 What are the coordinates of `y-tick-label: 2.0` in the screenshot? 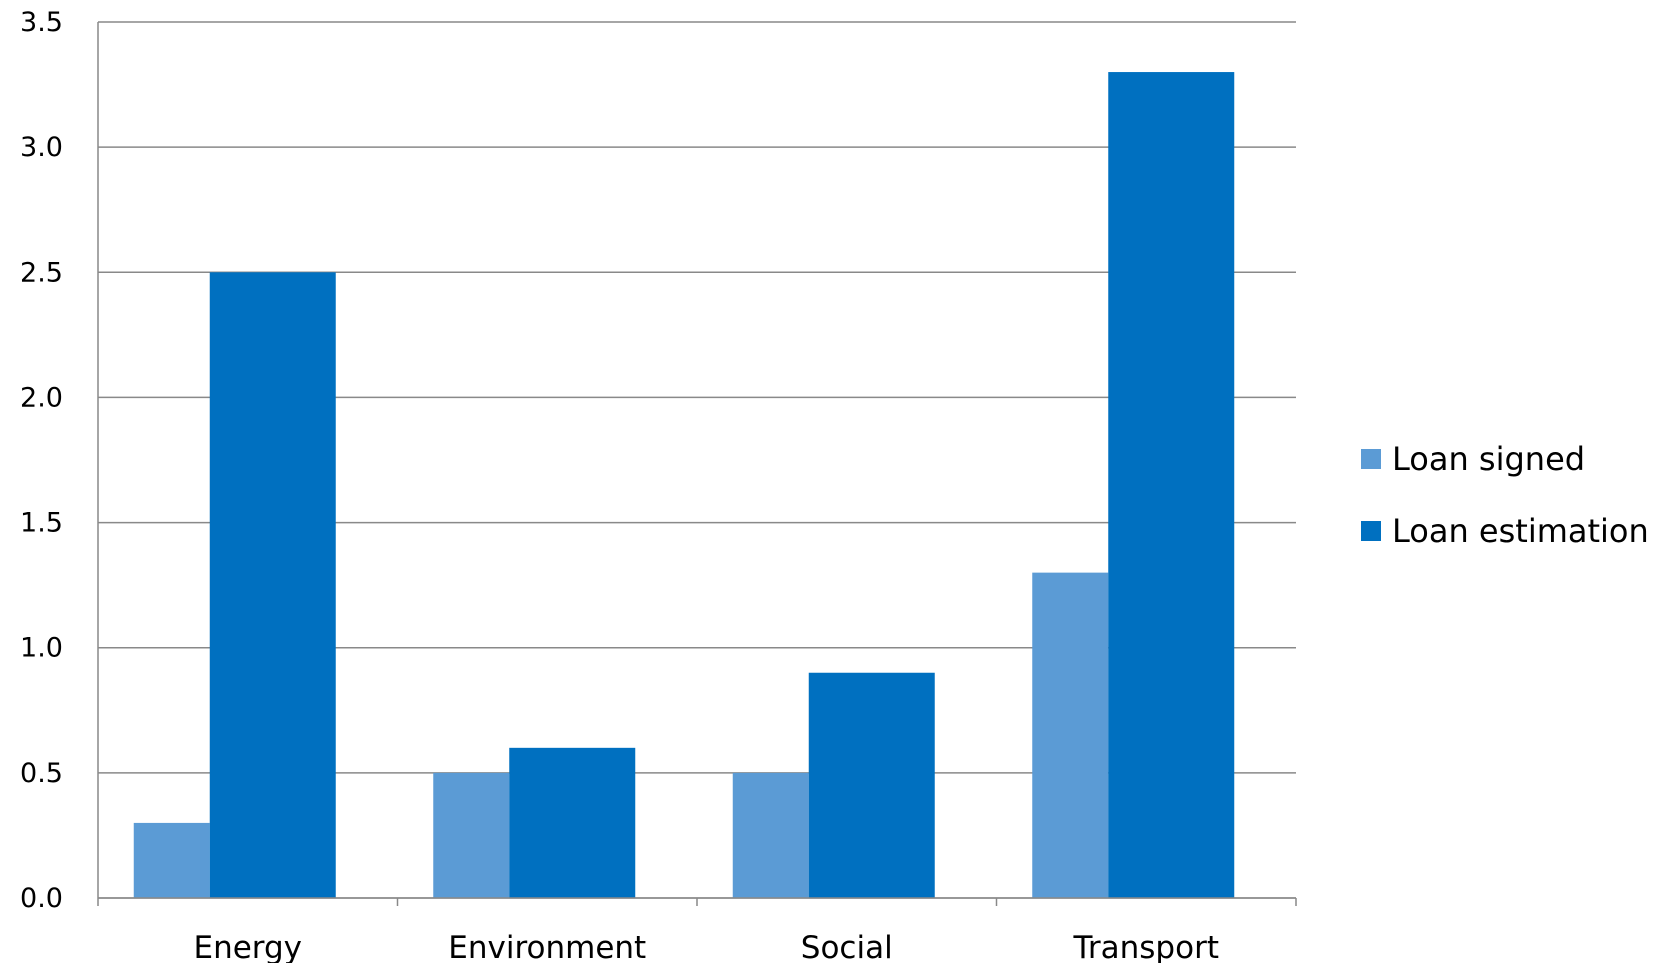 It's located at (41, 397).